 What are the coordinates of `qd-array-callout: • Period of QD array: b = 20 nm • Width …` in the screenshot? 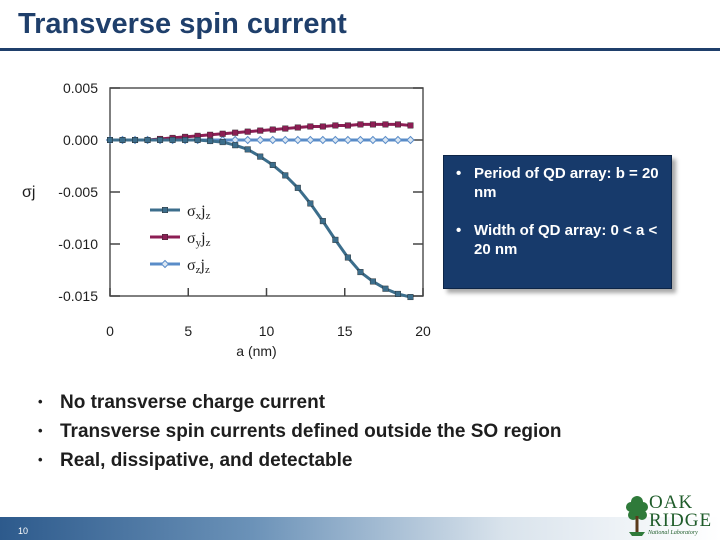 It's located at (557, 222).